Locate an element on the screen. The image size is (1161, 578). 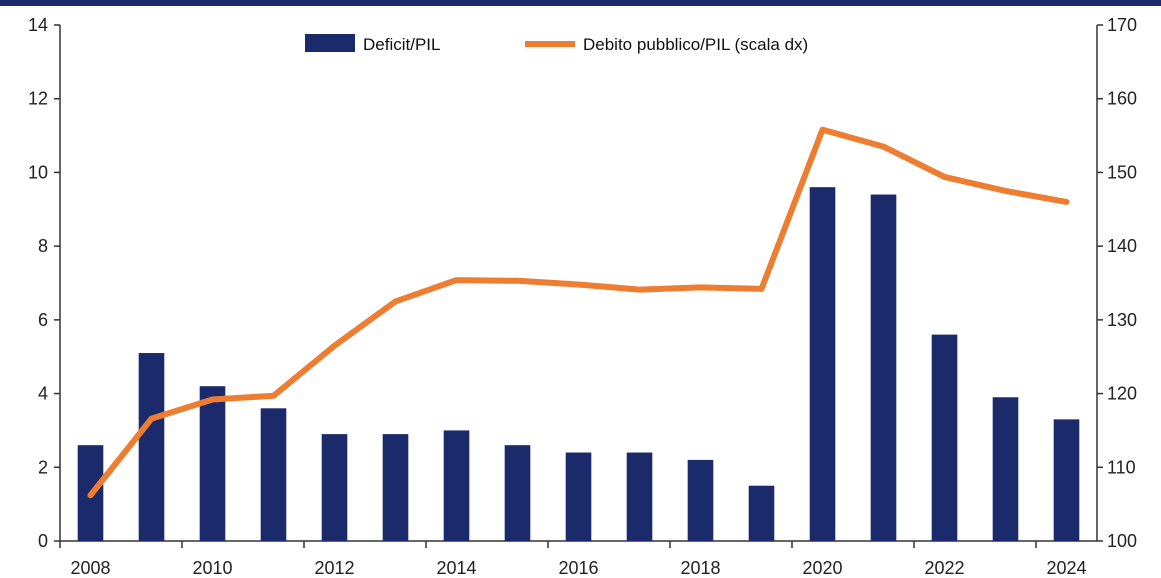
header-band is located at coordinates (580, 3).